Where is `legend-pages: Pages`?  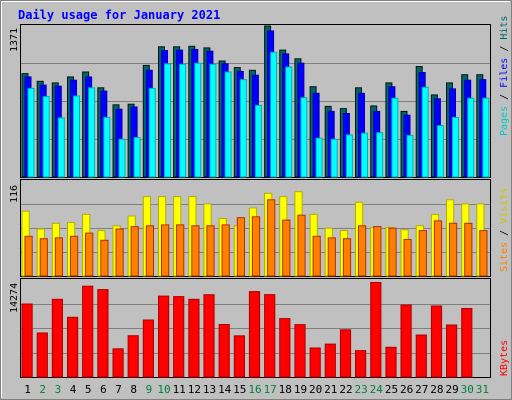 legend-pages: Pages is located at coordinates (504, 121).